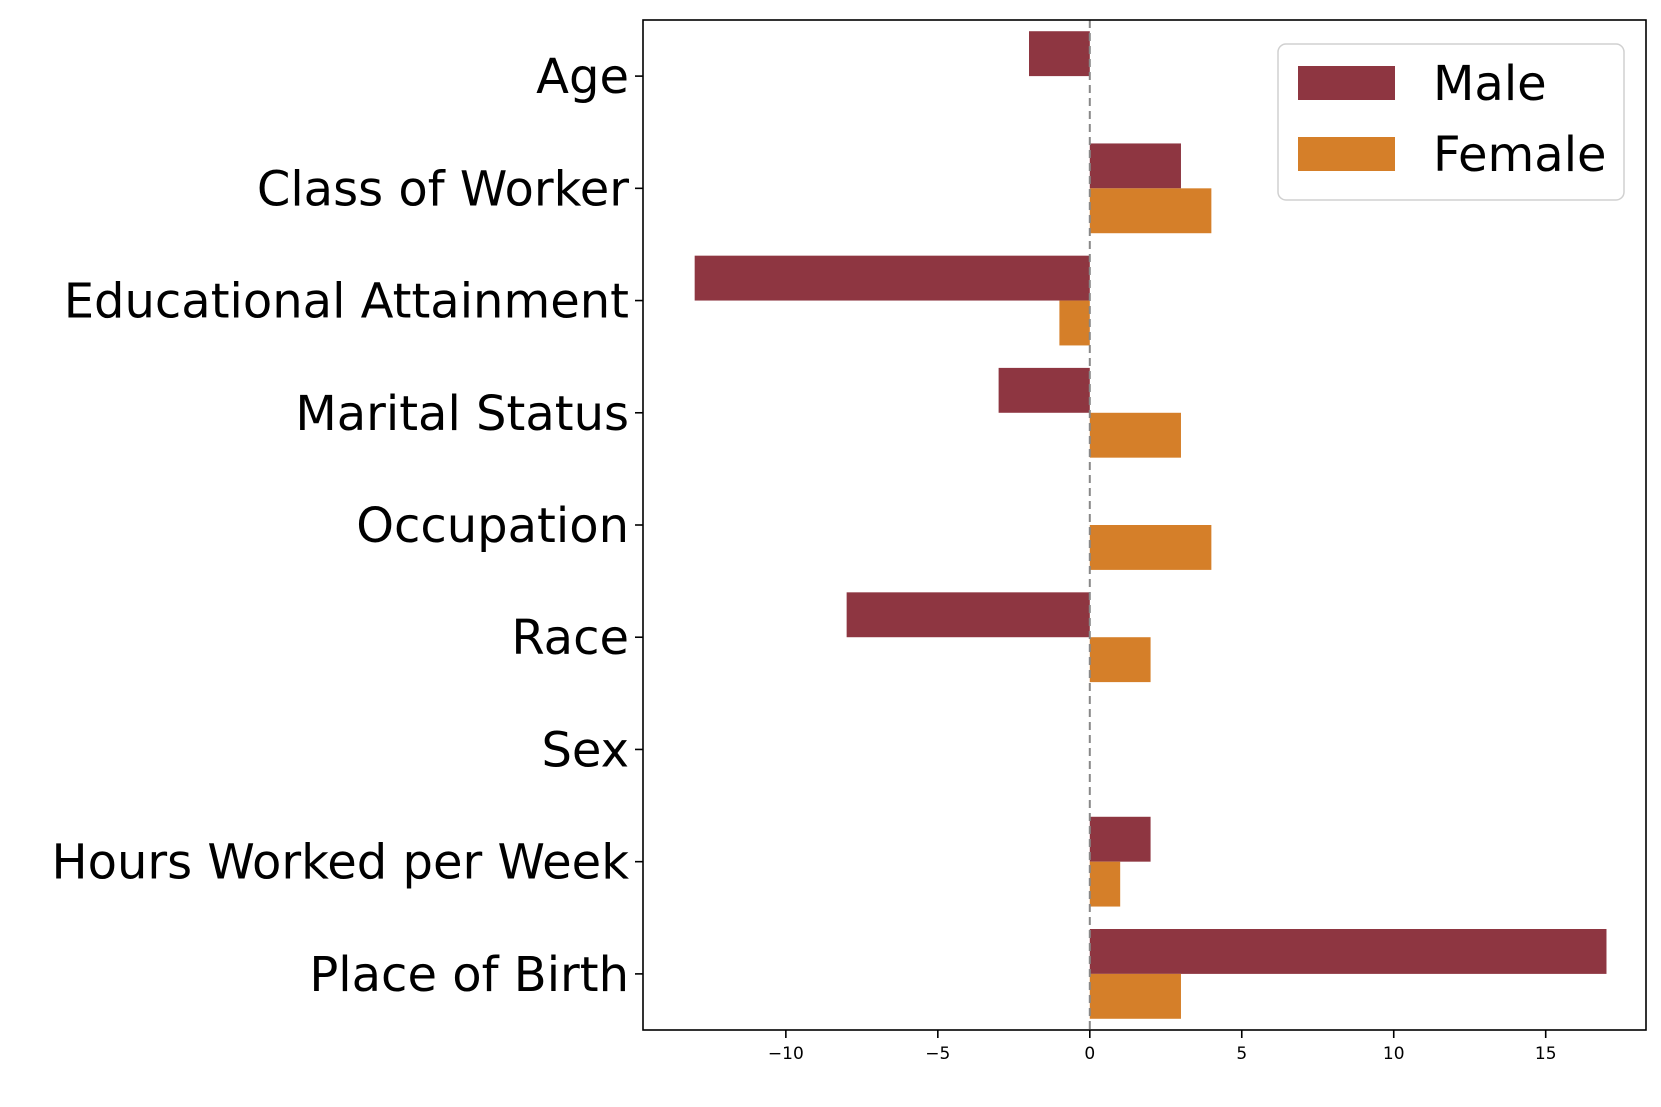  Describe the element at coordinates (1490, 84) in the screenshot. I see `legend-label-male: Male` at that location.